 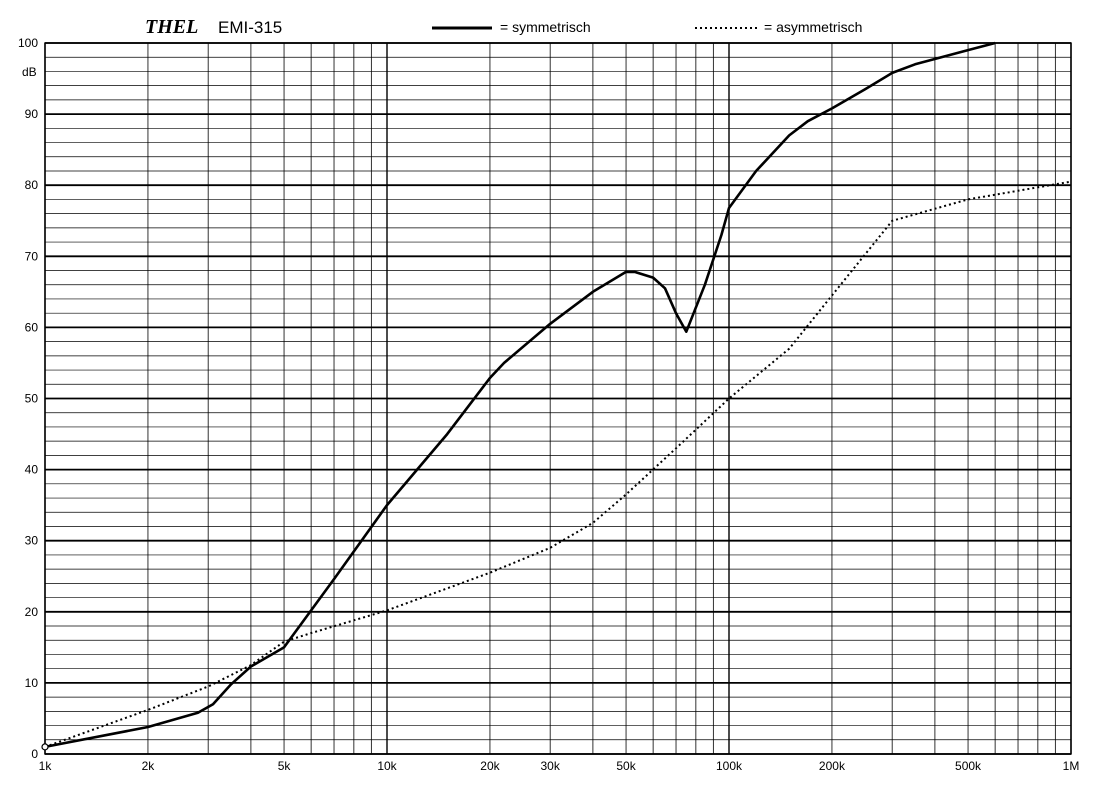 I want to click on model-label: EMI-315, so click(x=250, y=27).